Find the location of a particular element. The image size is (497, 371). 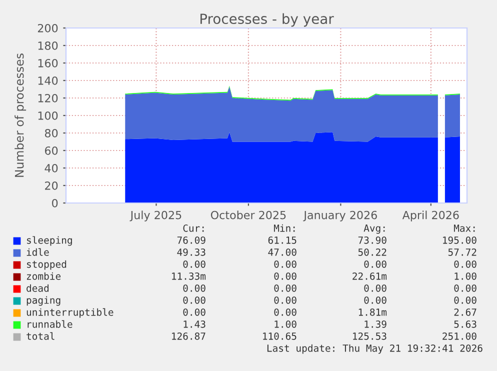

text: 47.00 is located at coordinates (282, 252).